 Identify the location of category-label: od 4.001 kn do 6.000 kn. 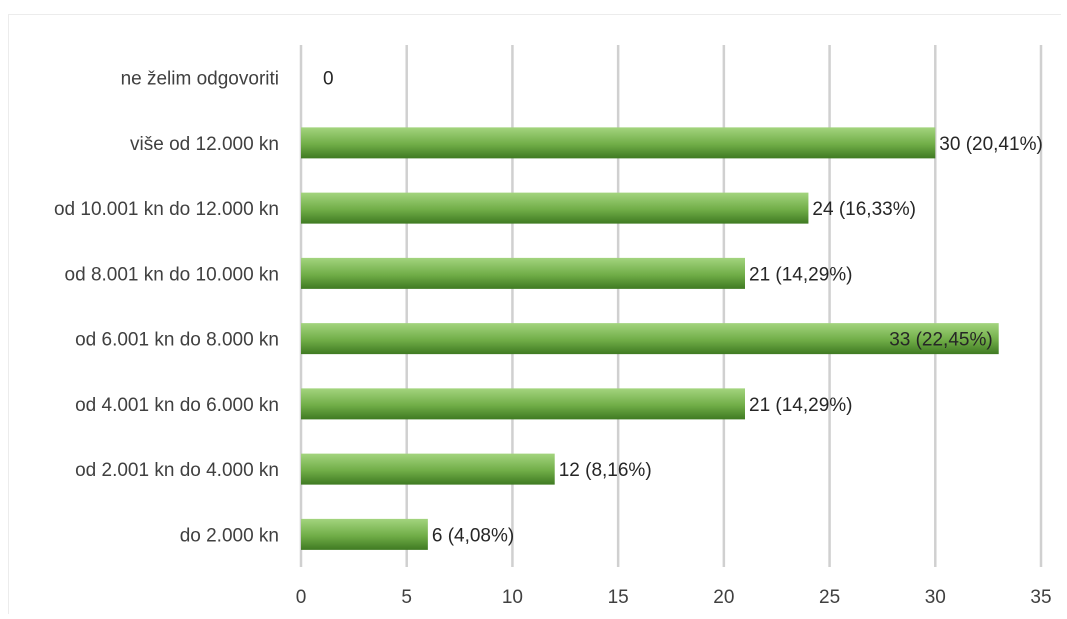
(177, 405).